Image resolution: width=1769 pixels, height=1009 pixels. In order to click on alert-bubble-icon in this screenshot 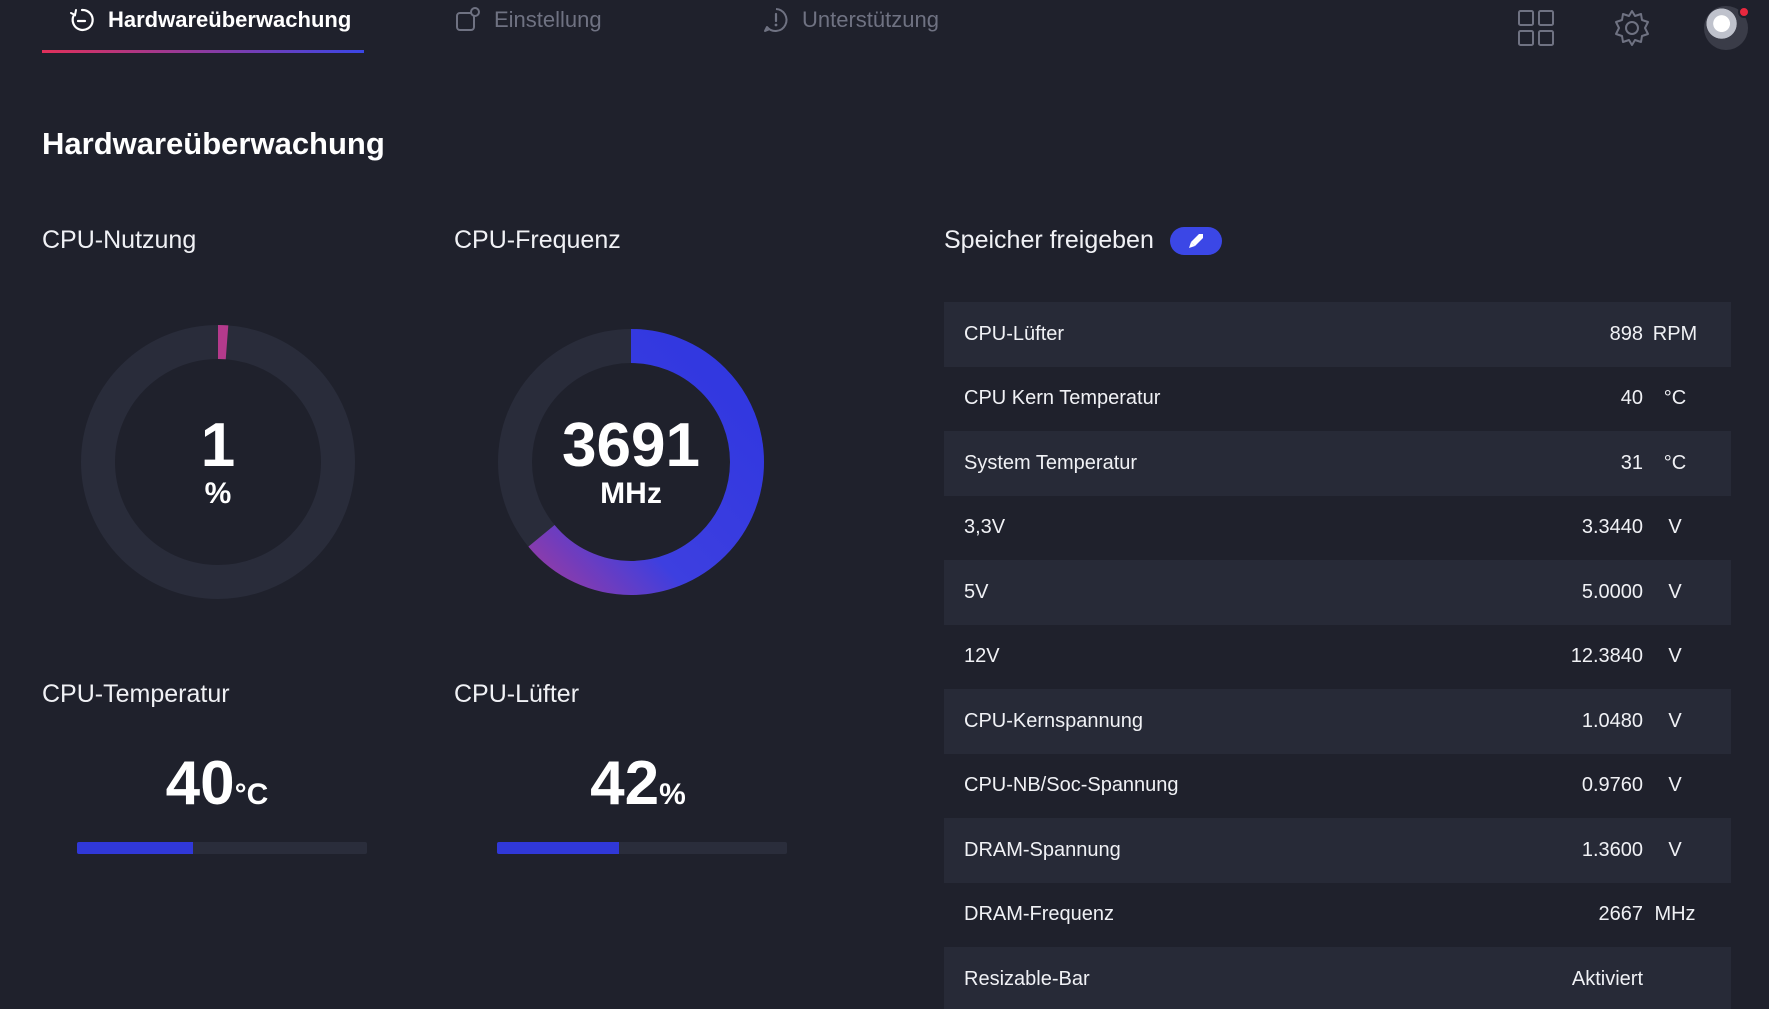, I will do `click(776, 20)`.